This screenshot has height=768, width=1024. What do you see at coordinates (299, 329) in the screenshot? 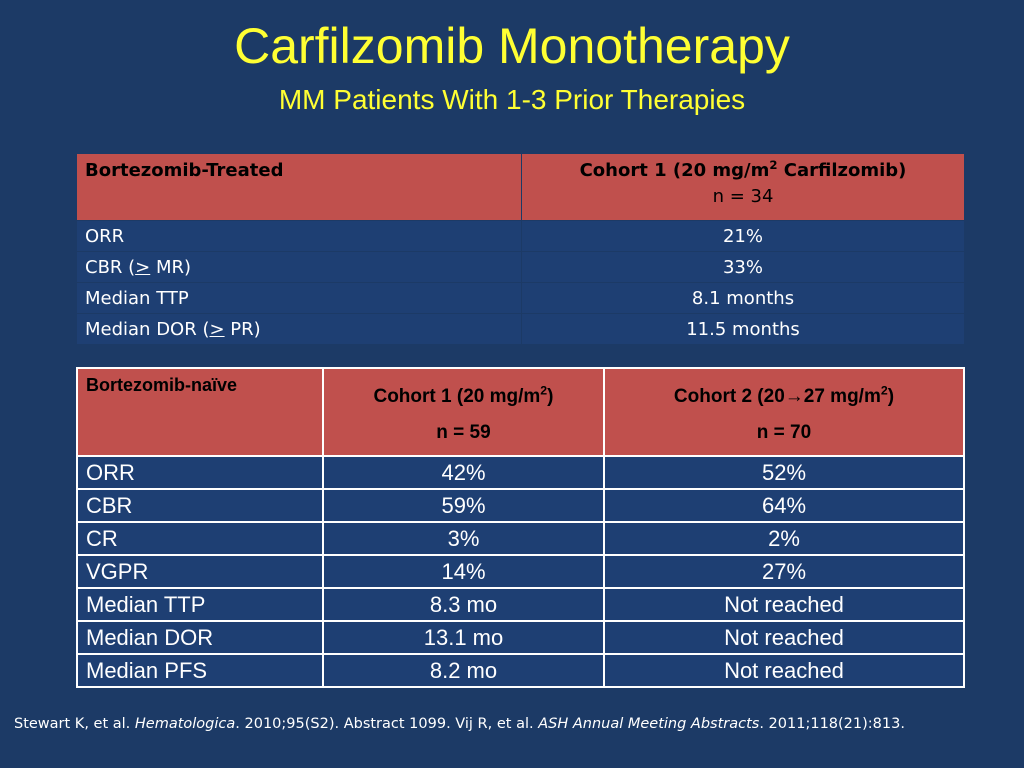
I see `row-label: Median DOR (> PR)` at bounding box center [299, 329].